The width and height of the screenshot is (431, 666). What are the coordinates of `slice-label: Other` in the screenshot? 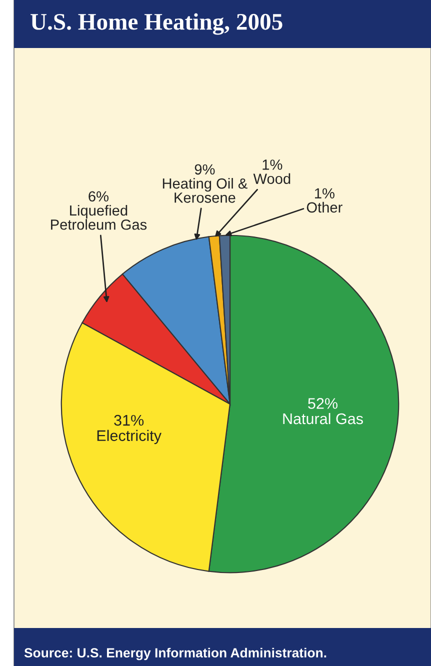 It's located at (324, 207).